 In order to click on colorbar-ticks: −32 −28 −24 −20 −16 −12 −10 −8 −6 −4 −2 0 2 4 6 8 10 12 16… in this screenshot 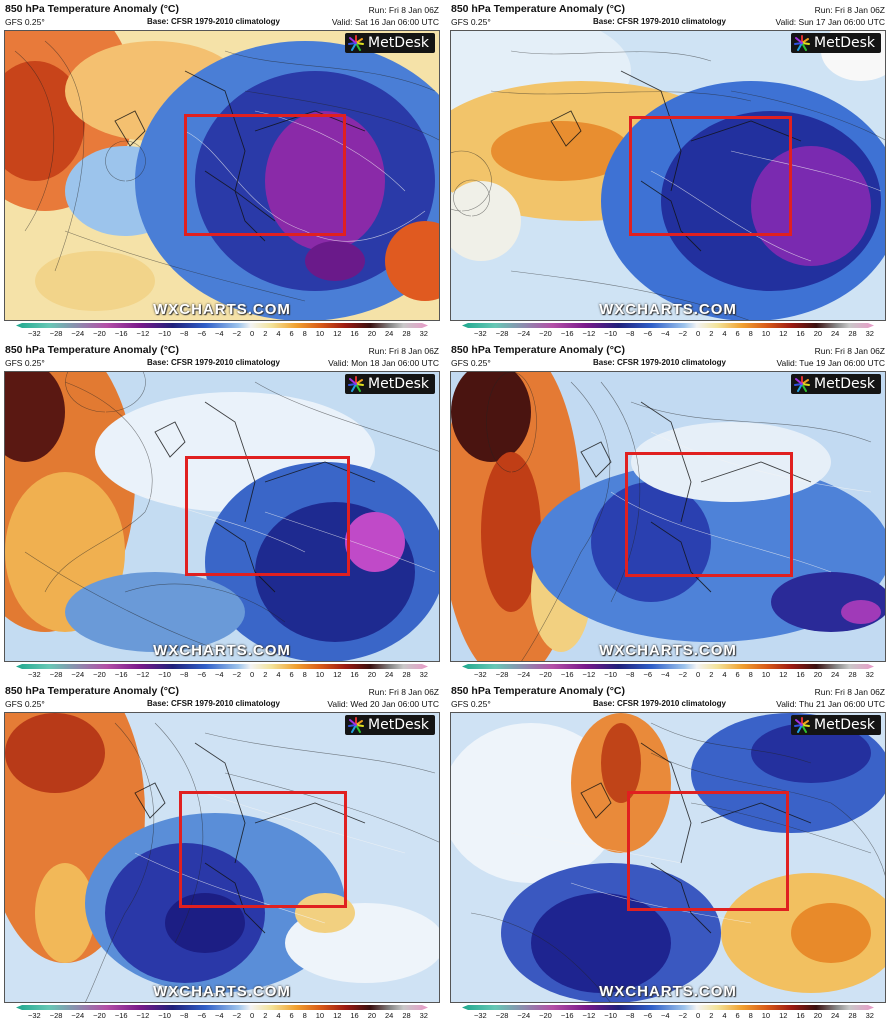, I will do `click(228, 674)`.